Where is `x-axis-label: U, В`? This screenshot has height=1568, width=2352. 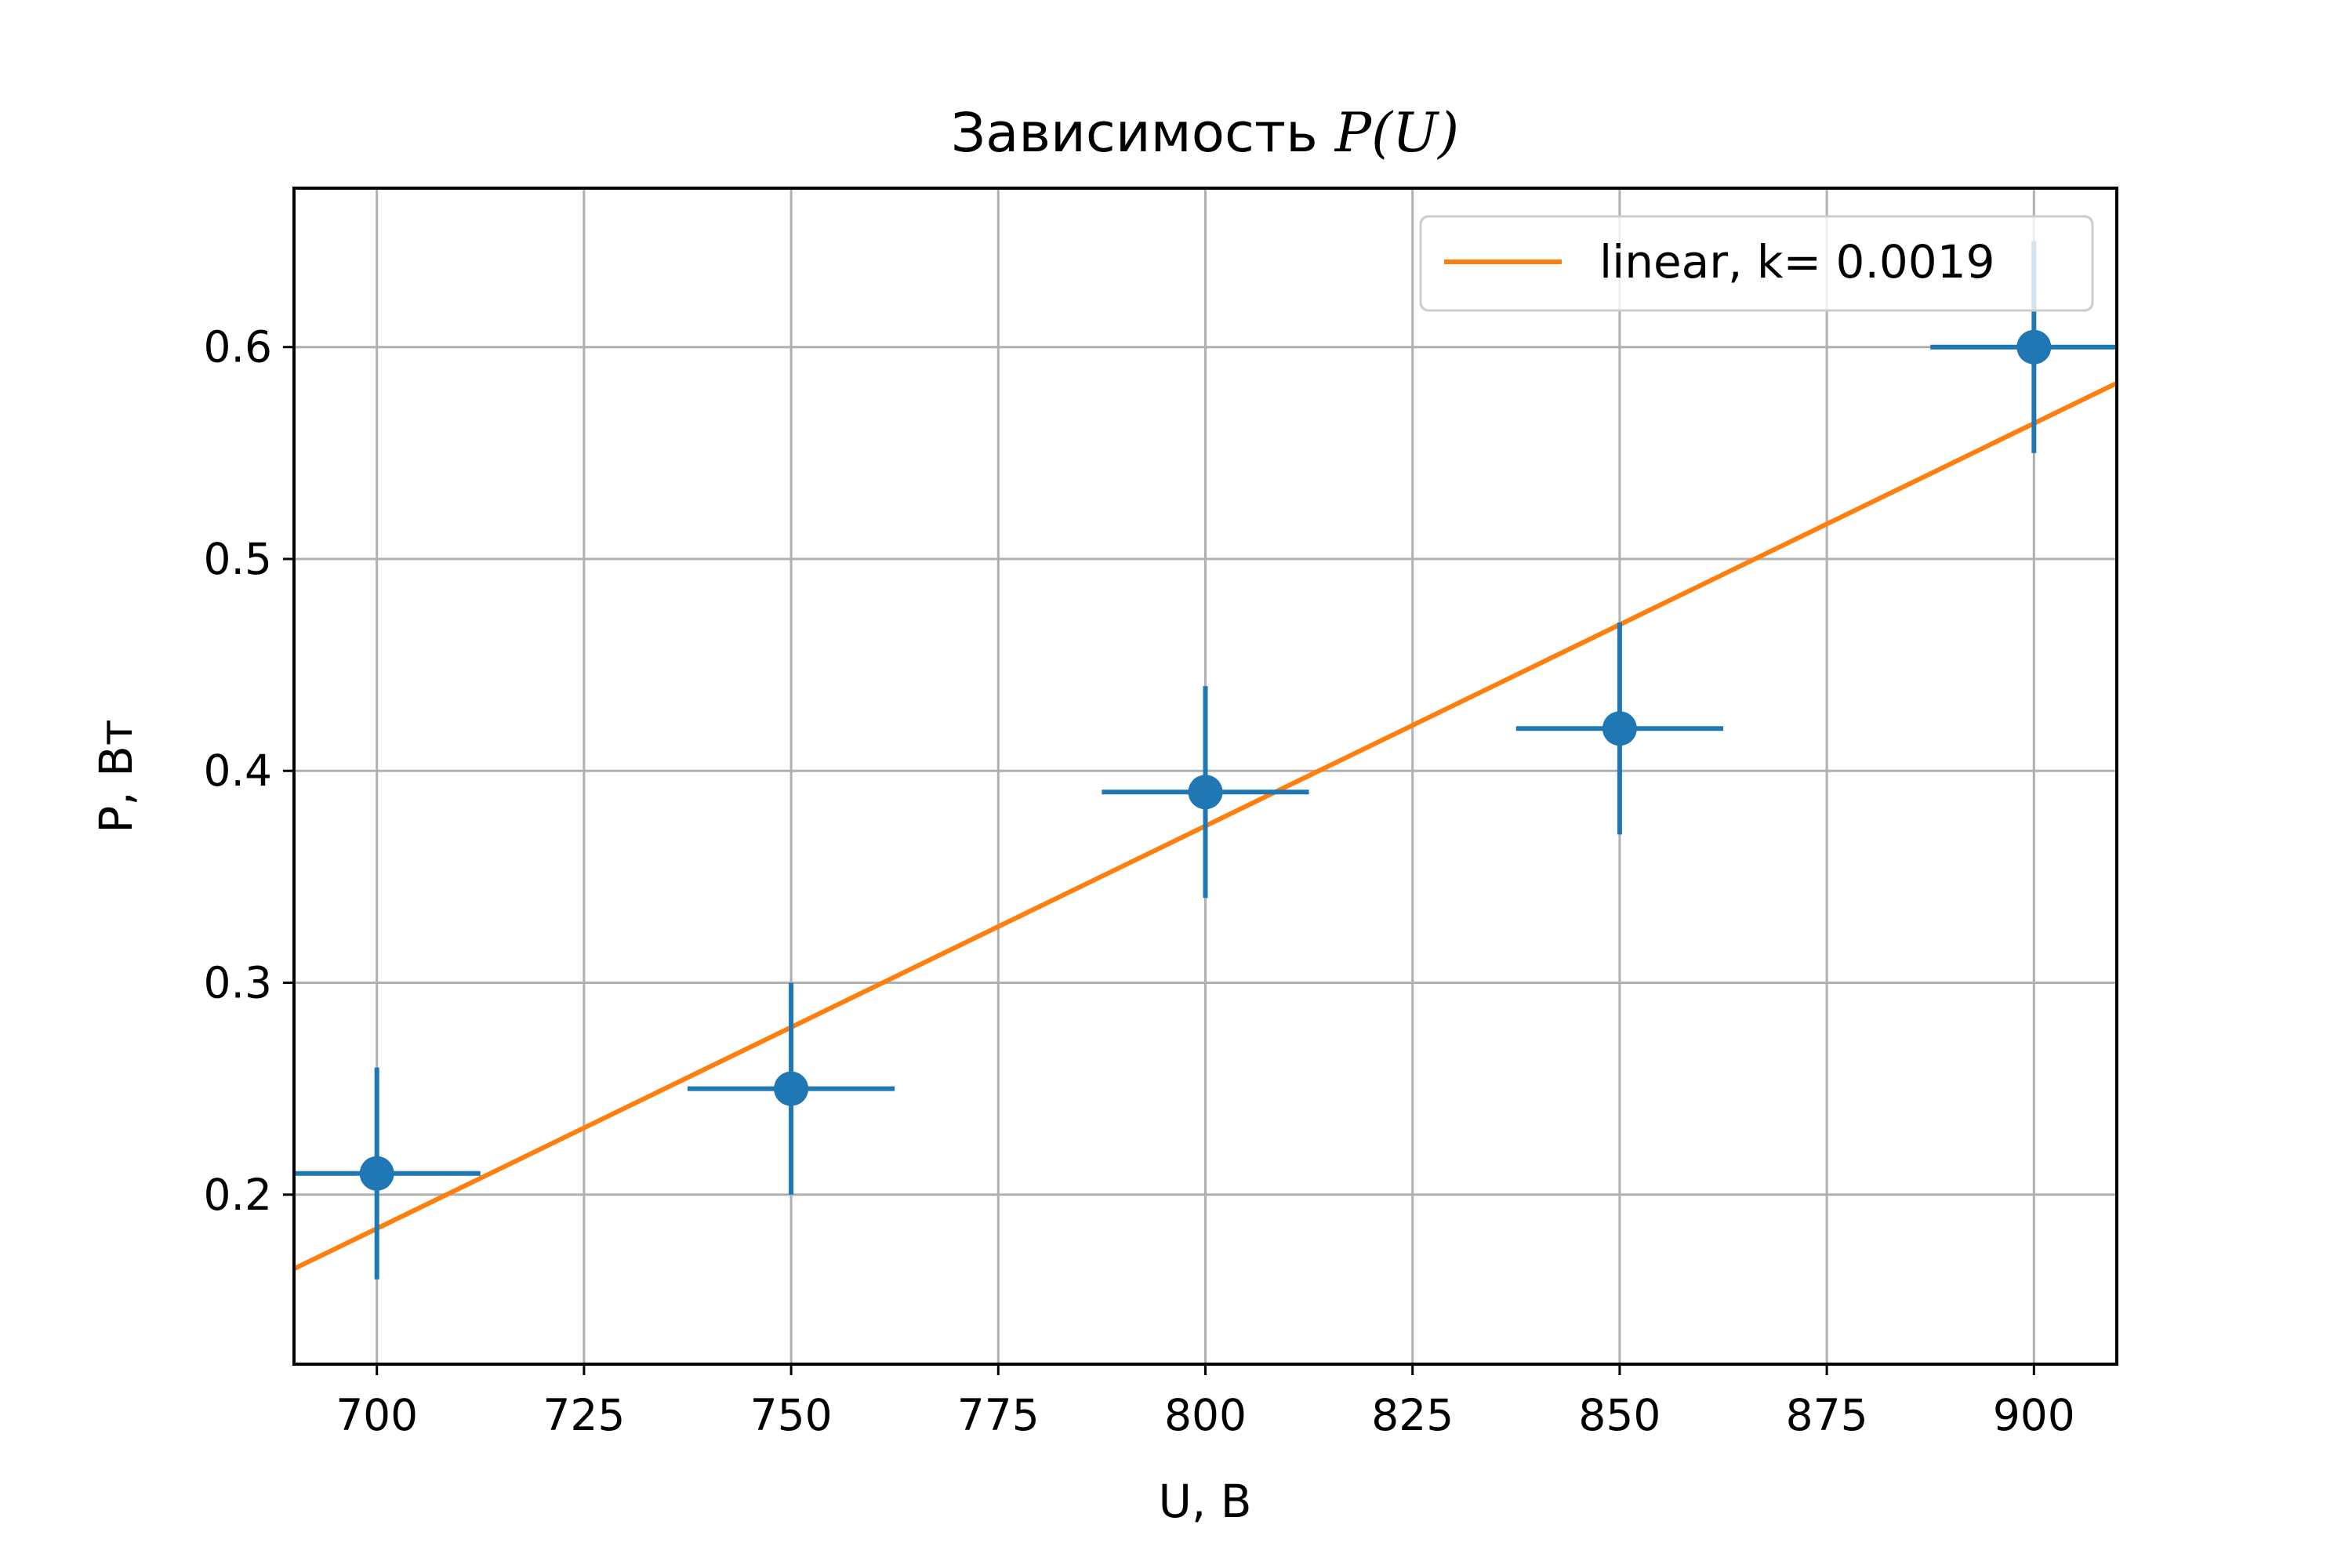
x-axis-label: U, В is located at coordinates (1204, 1501).